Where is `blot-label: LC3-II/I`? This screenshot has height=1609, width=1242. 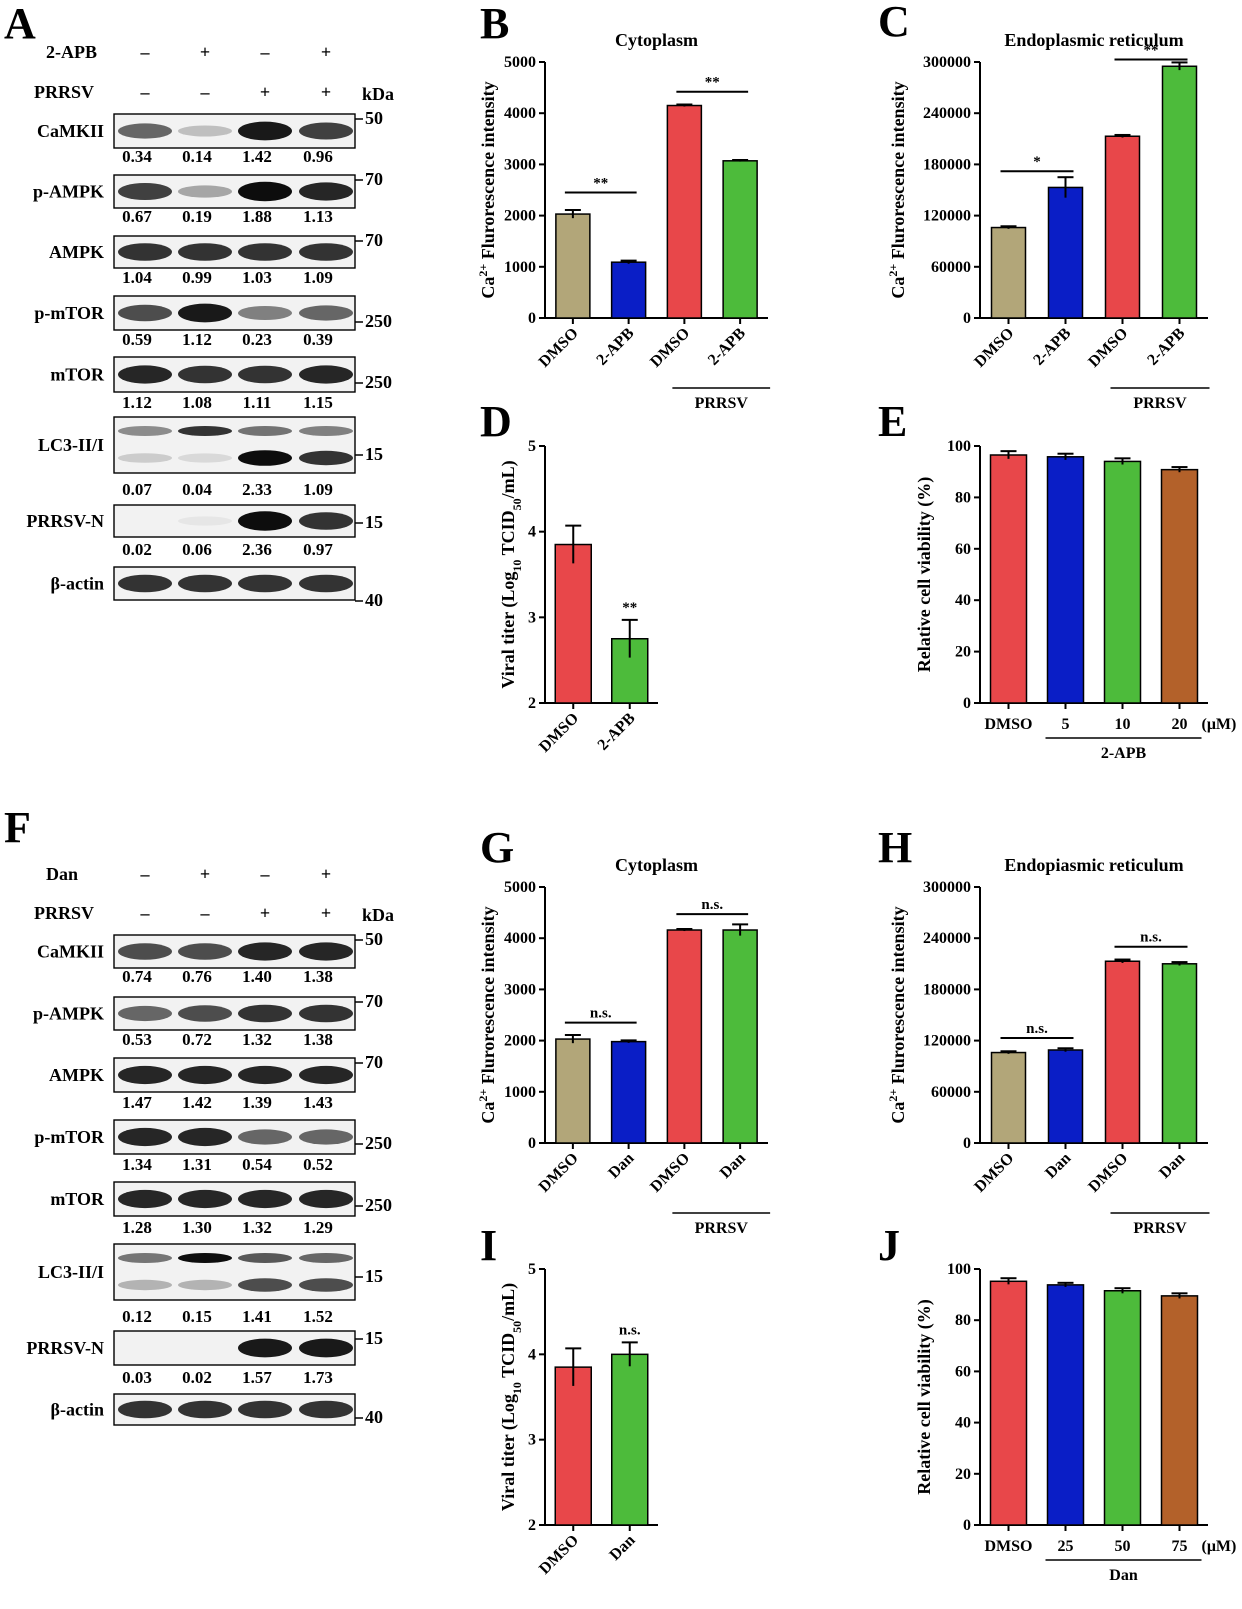 blot-label: LC3-II/I is located at coordinates (71, 1272).